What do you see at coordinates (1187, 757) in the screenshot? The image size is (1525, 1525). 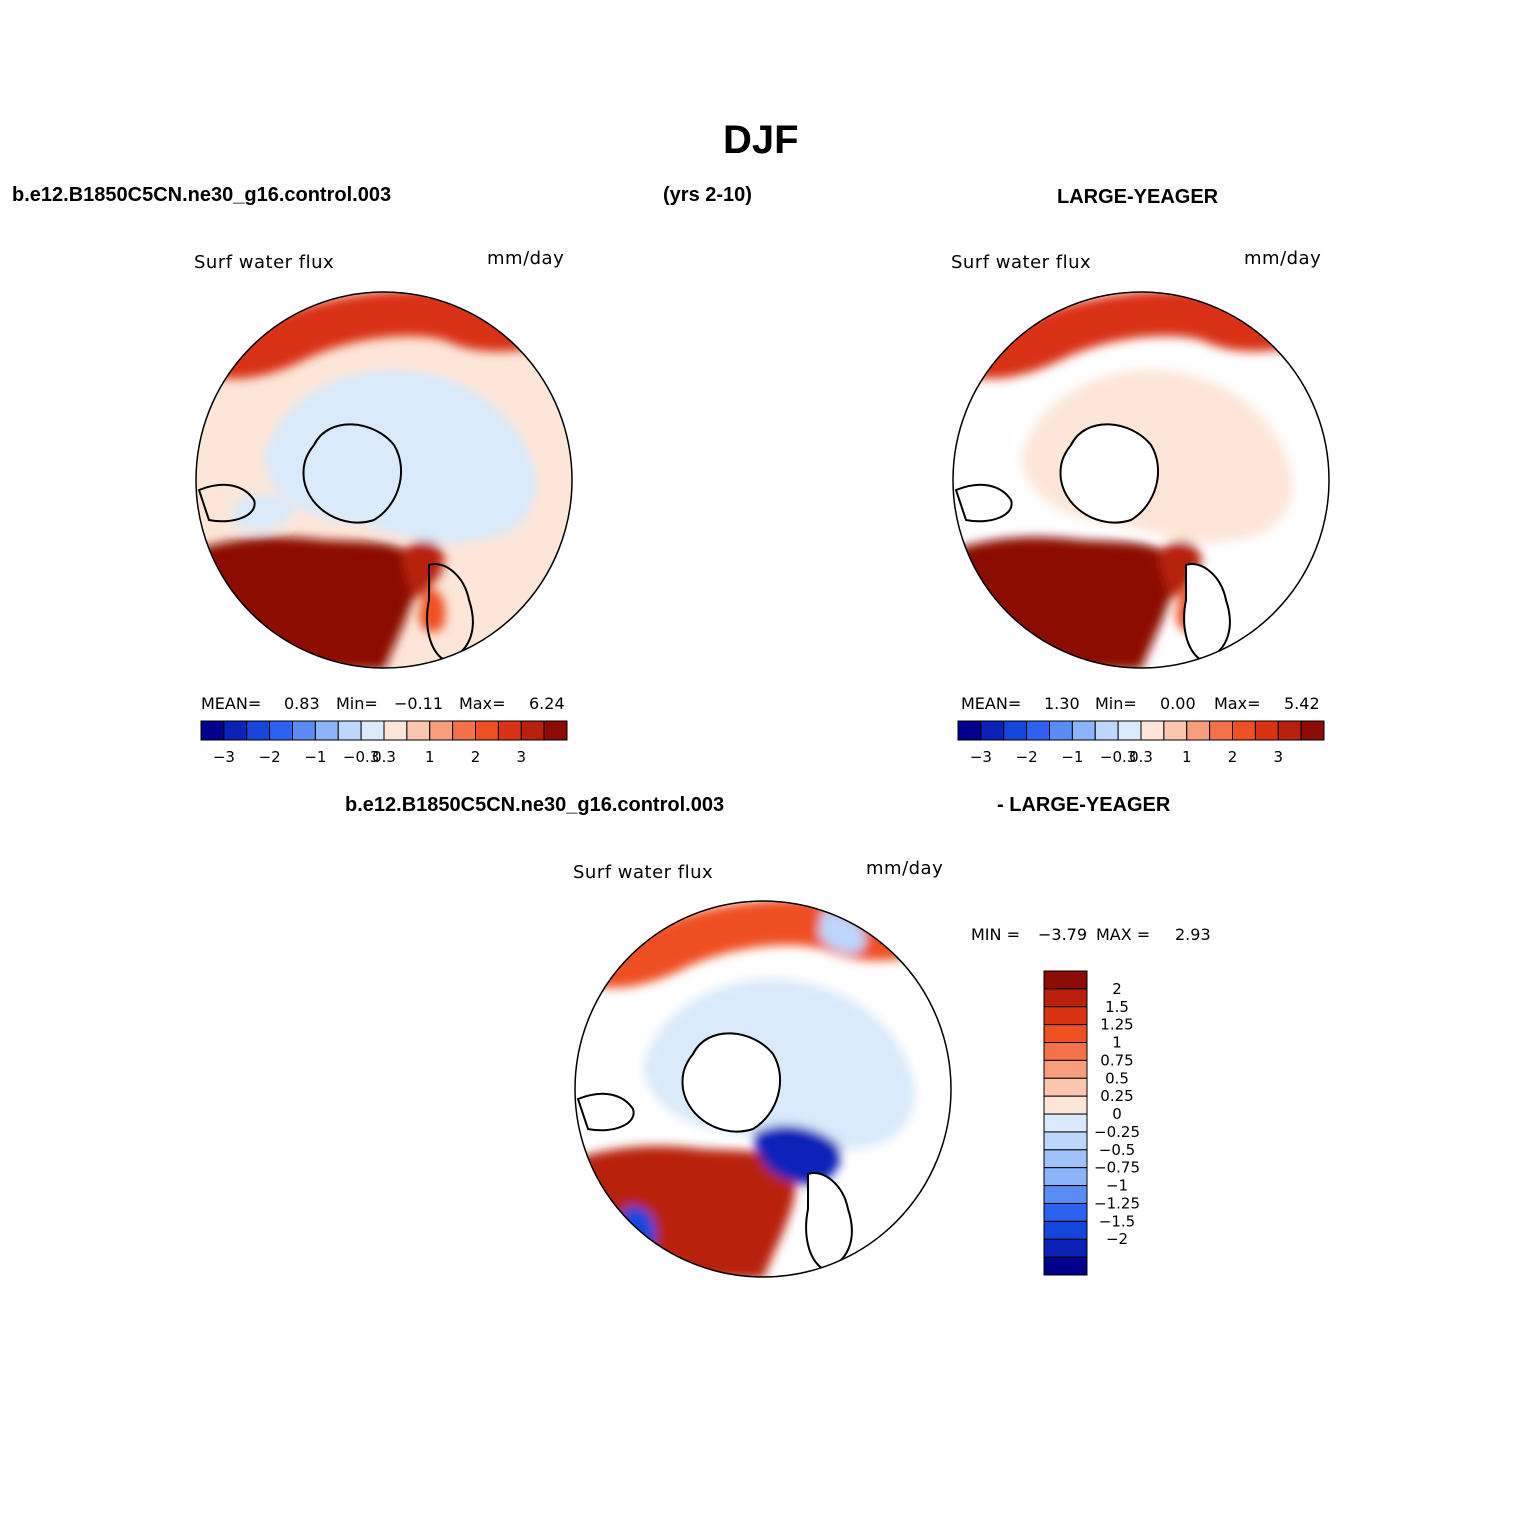 I see `observations-colorbar-tick-label: 1` at bounding box center [1187, 757].